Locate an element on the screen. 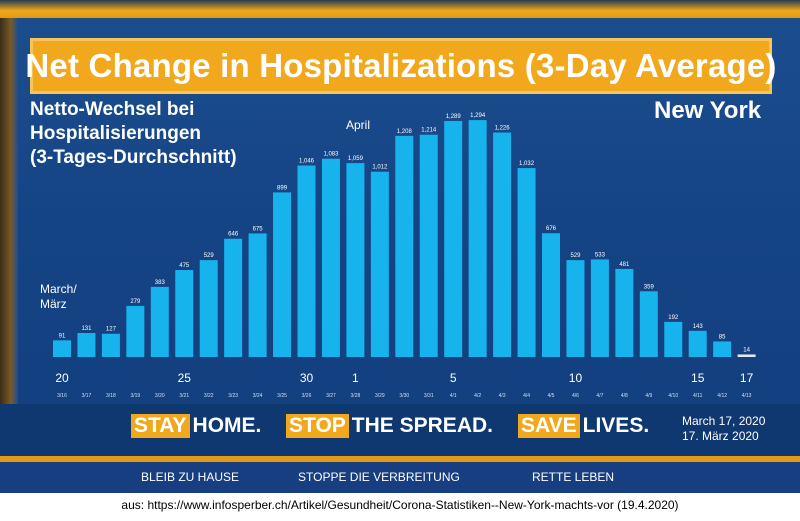 The width and height of the screenshot is (800, 521). day-marker-label: 30 is located at coordinates (307, 378).